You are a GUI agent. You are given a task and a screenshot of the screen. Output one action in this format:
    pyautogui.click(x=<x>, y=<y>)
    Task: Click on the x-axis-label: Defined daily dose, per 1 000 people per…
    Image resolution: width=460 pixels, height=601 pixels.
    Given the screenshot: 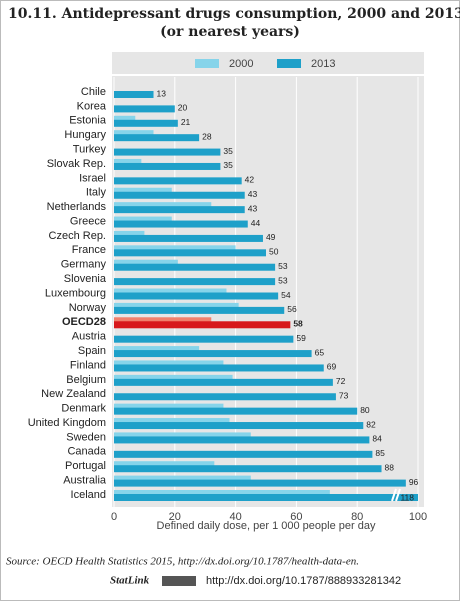 What is the action you would take?
    pyautogui.click(x=266, y=526)
    